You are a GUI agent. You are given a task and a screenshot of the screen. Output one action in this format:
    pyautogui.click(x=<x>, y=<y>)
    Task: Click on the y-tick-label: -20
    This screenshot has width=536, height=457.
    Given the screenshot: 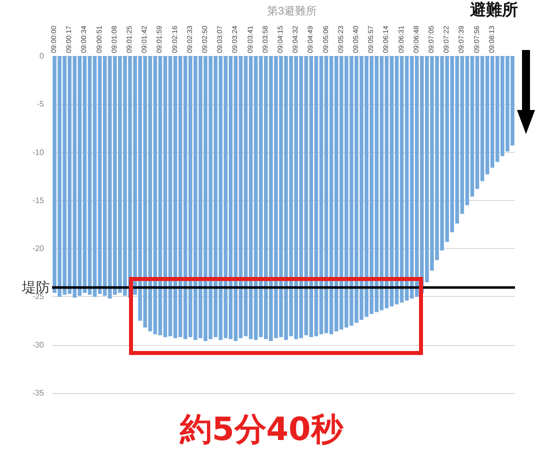 What is the action you would take?
    pyautogui.click(x=38, y=249)
    